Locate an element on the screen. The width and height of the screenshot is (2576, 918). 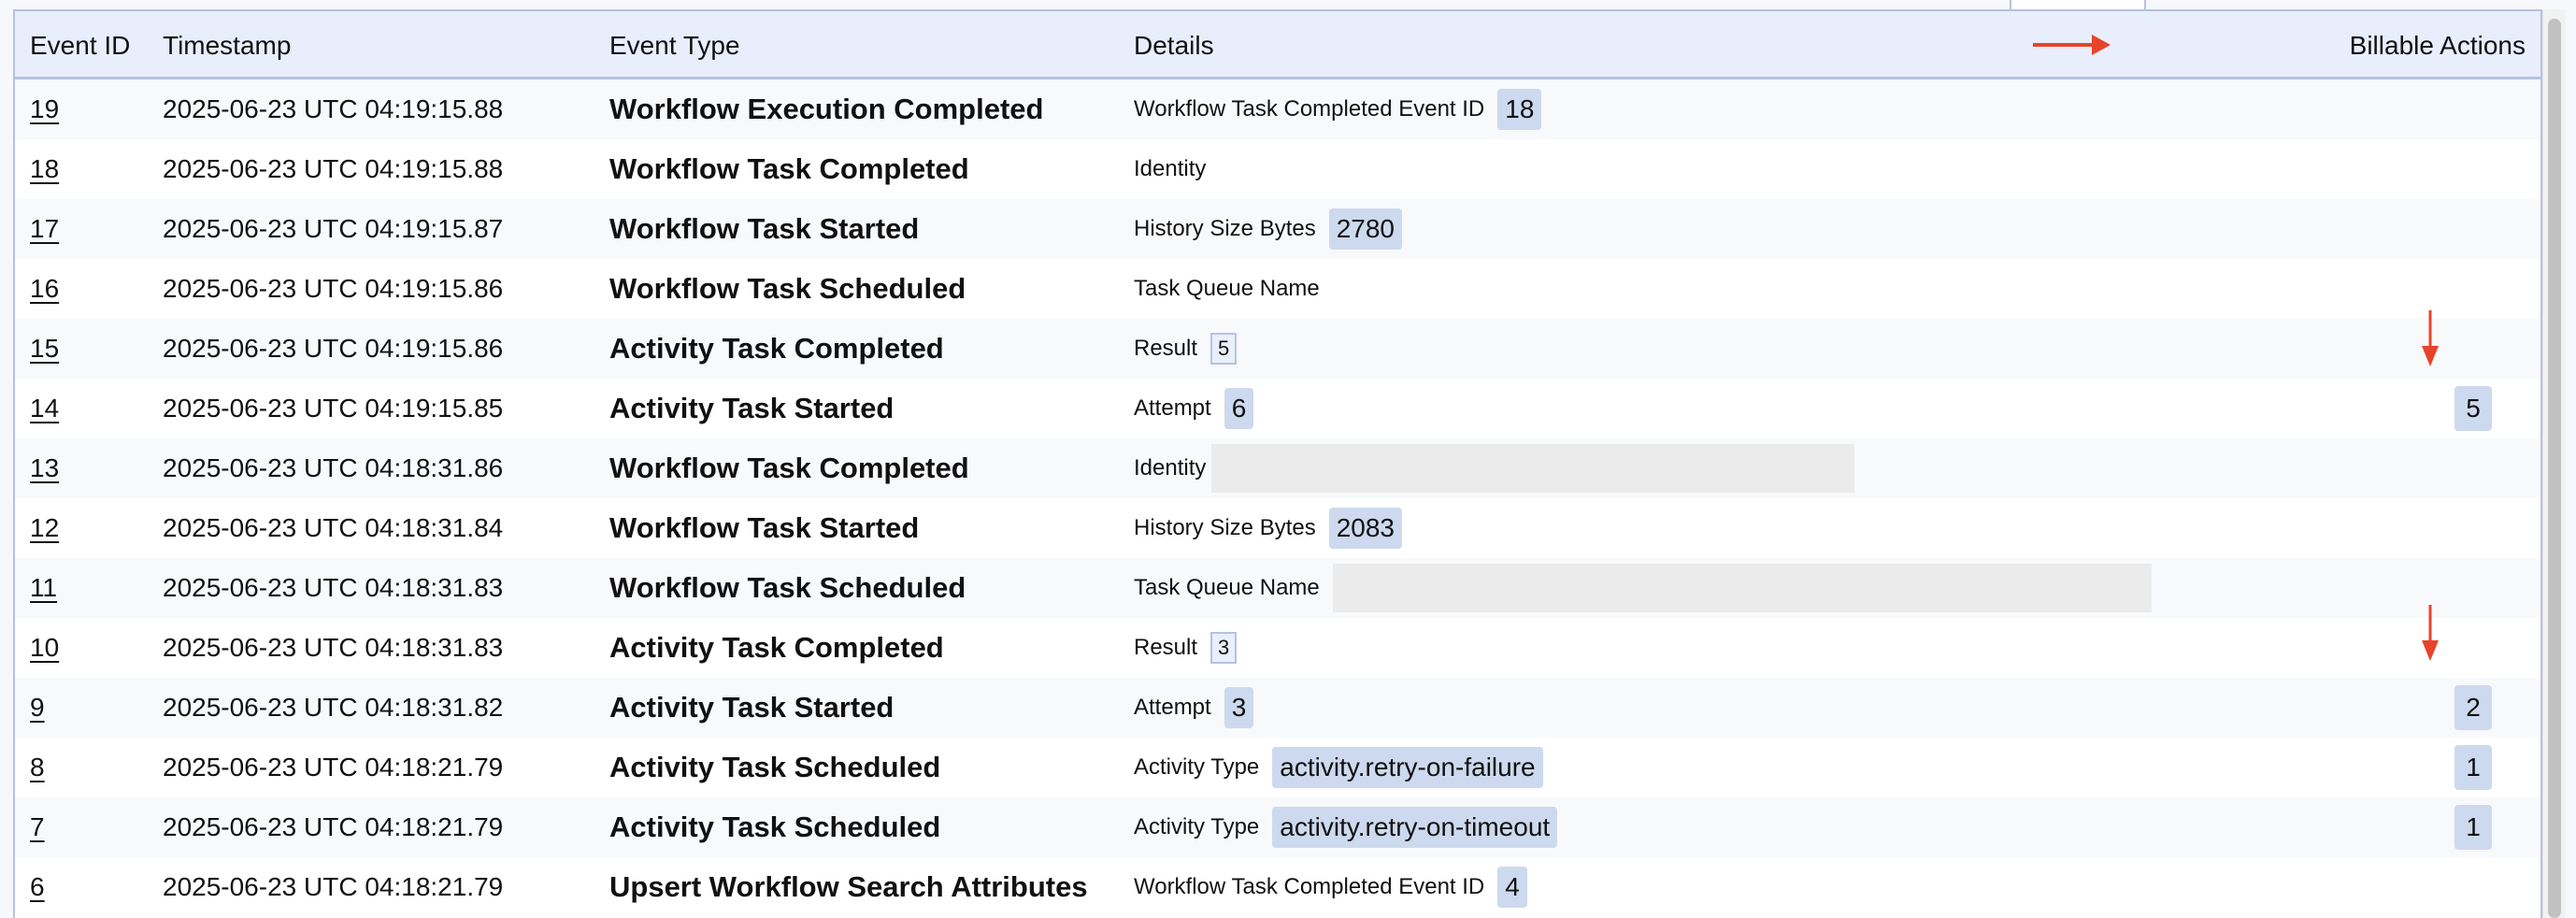
details: Result 3 is located at coordinates (1186, 648).